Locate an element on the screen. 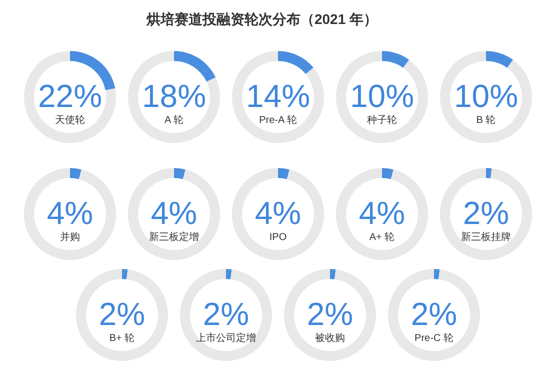 The width and height of the screenshot is (556, 391). slice-label: 新三板挂牌 is located at coordinates (486, 237).